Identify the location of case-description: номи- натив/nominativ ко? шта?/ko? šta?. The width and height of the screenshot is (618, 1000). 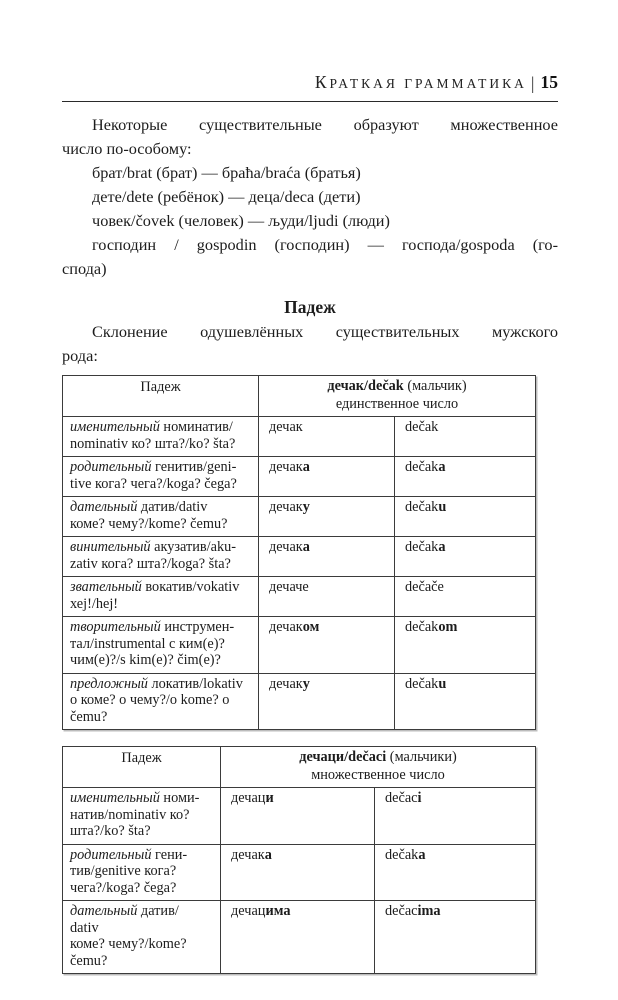
(135, 814).